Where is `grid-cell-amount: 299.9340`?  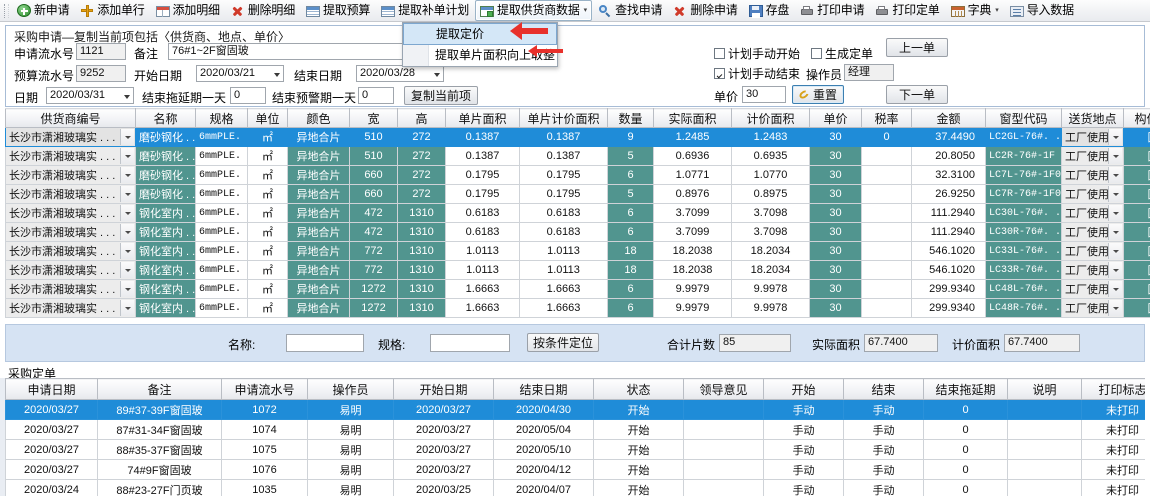
grid-cell-amount: 299.9340 is located at coordinates (948, 308).